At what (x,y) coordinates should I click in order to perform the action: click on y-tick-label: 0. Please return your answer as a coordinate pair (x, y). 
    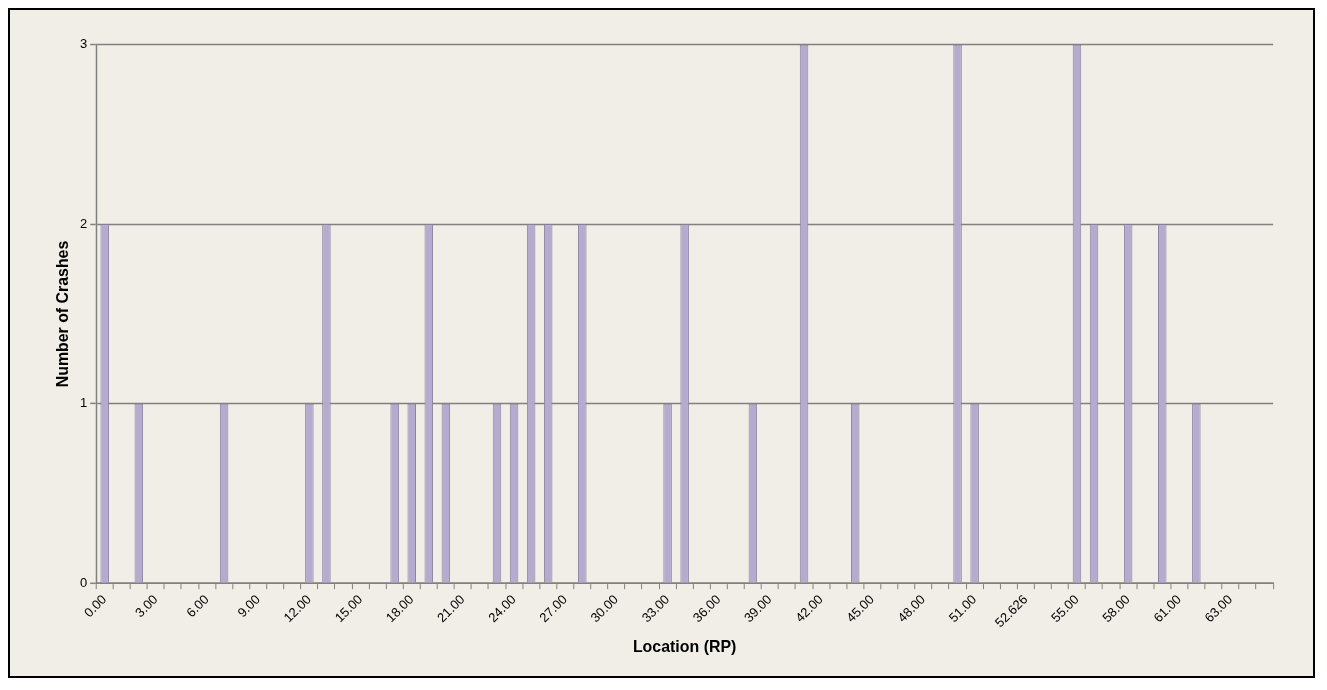
    Looking at the image, I should click on (83, 582).